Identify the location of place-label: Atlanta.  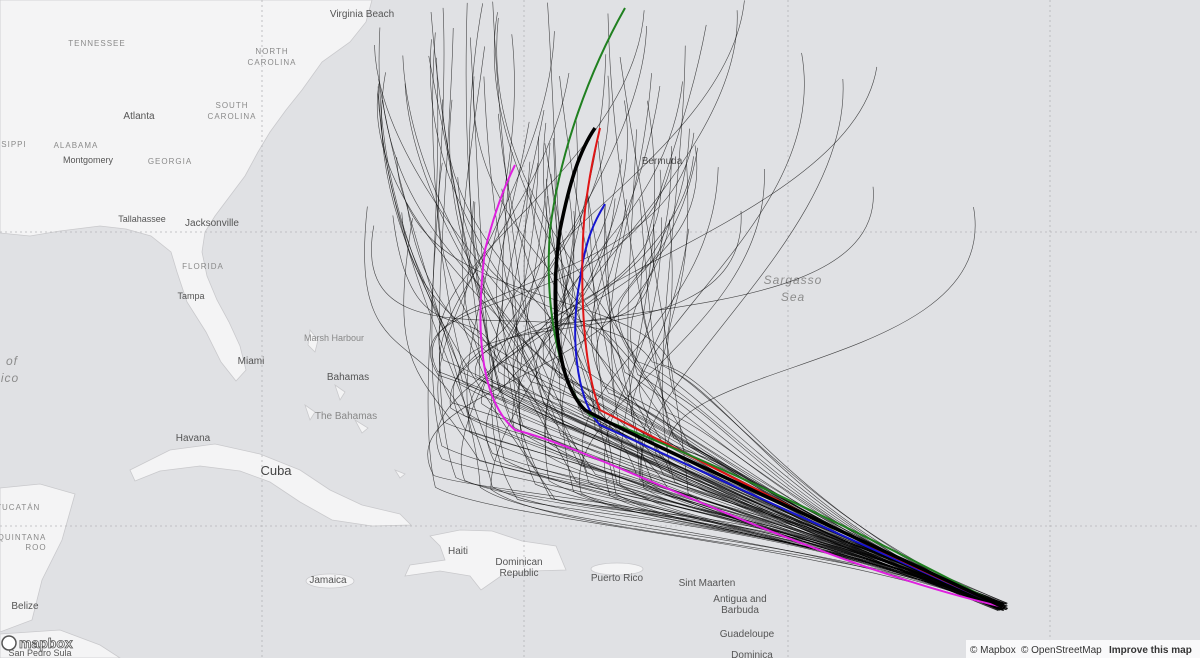
(139, 116).